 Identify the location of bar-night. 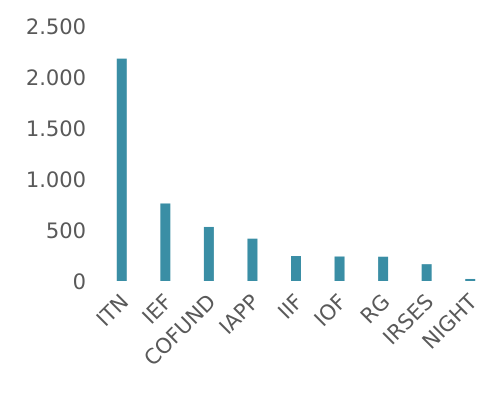
(470, 279).